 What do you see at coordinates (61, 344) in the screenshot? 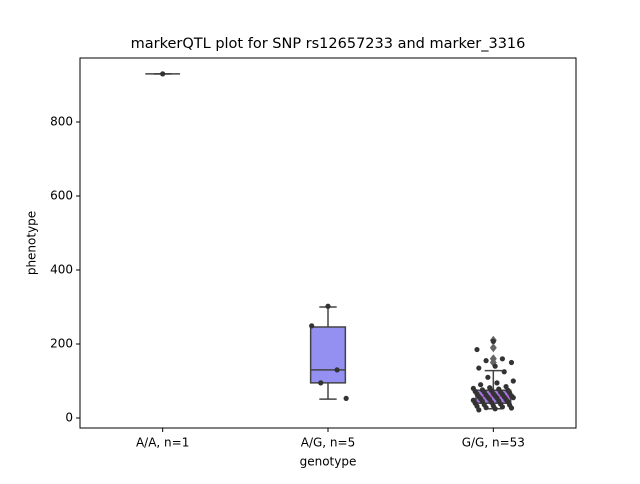
I see `y-tick-label: 200` at bounding box center [61, 344].